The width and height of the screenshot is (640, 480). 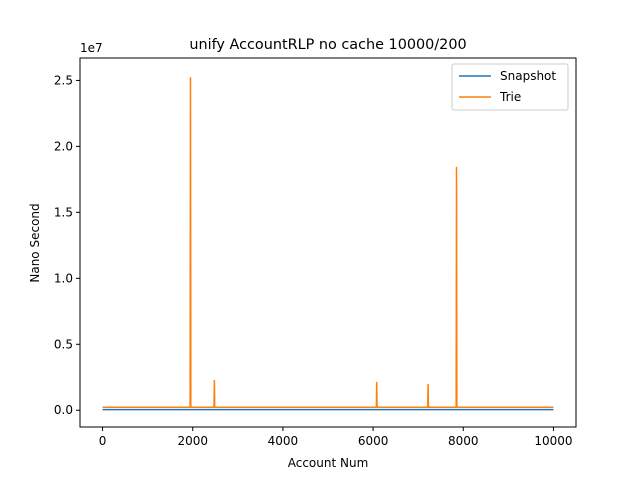 I want to click on y-tick-label: 0.0, so click(x=63, y=410).